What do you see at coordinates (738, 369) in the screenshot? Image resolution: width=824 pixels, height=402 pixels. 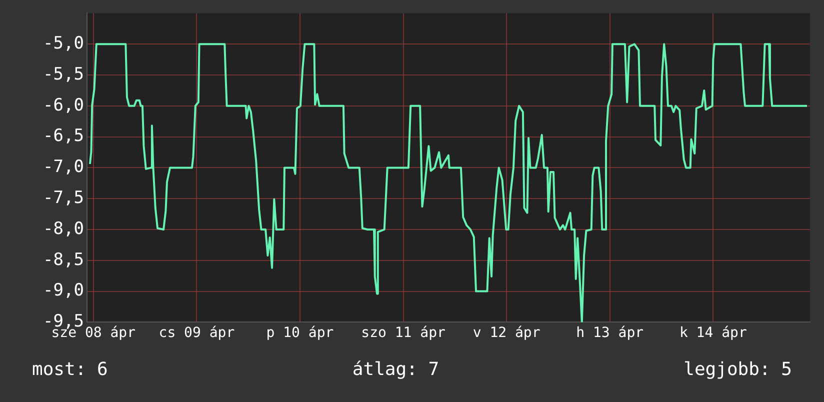 I see `text: legjobb: 5` at bounding box center [738, 369].